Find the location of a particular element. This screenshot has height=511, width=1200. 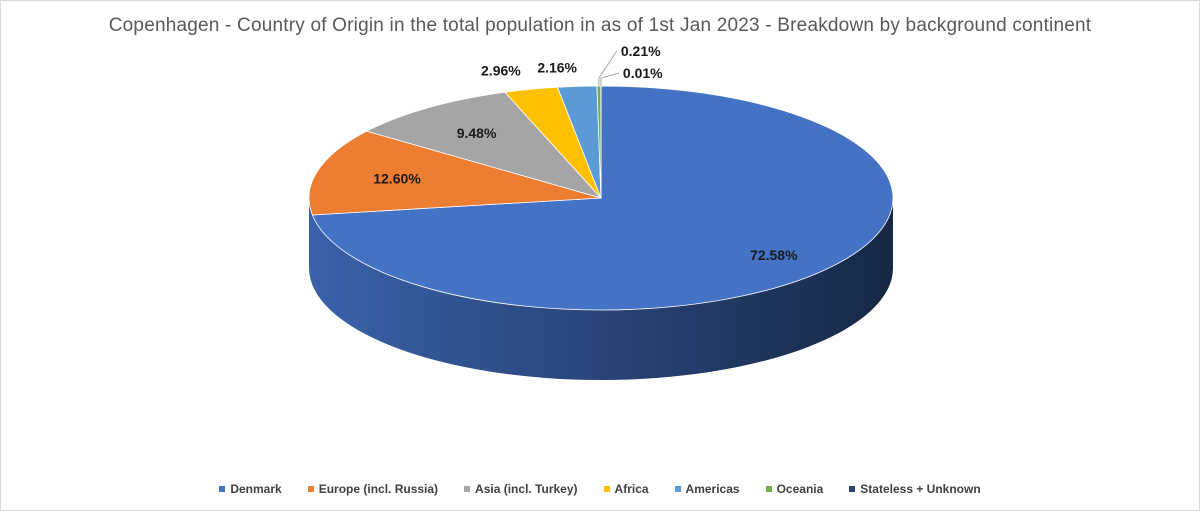

legend-swatch-africa is located at coordinates (606, 489).